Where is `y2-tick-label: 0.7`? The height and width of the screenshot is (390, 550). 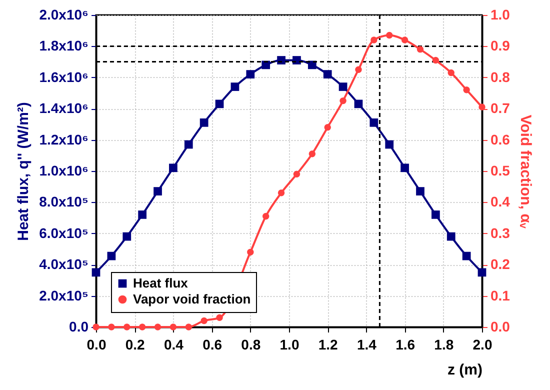
y2-tick-label: 0.7 is located at coordinates (500, 108).